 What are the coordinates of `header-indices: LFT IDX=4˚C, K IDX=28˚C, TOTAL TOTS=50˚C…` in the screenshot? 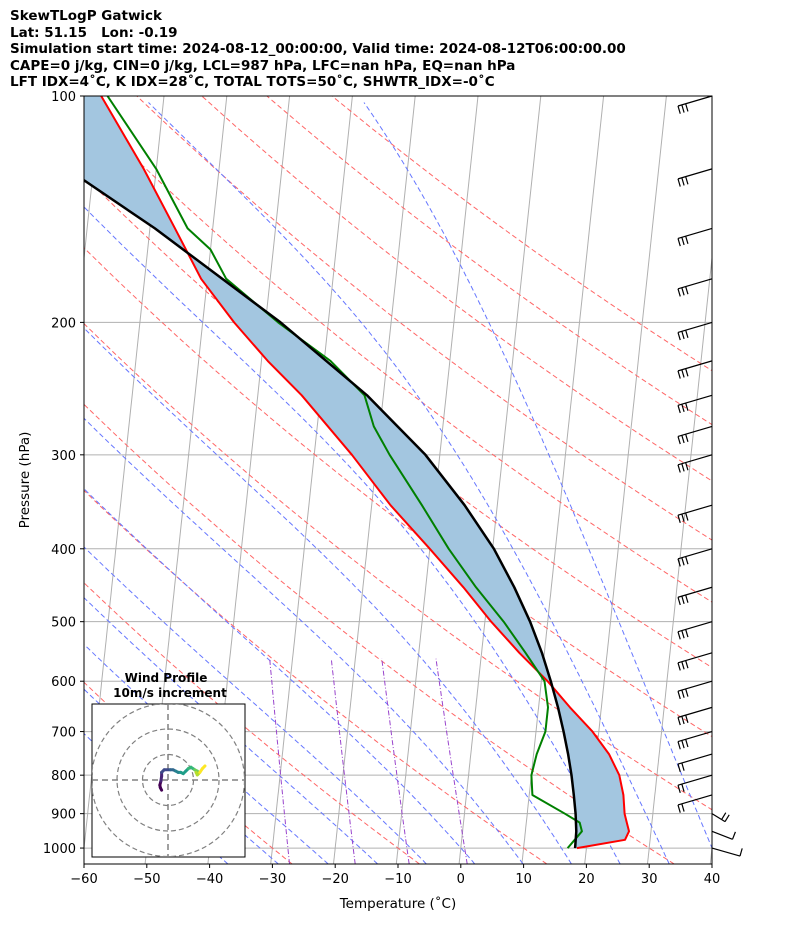 It's located at (252, 82).